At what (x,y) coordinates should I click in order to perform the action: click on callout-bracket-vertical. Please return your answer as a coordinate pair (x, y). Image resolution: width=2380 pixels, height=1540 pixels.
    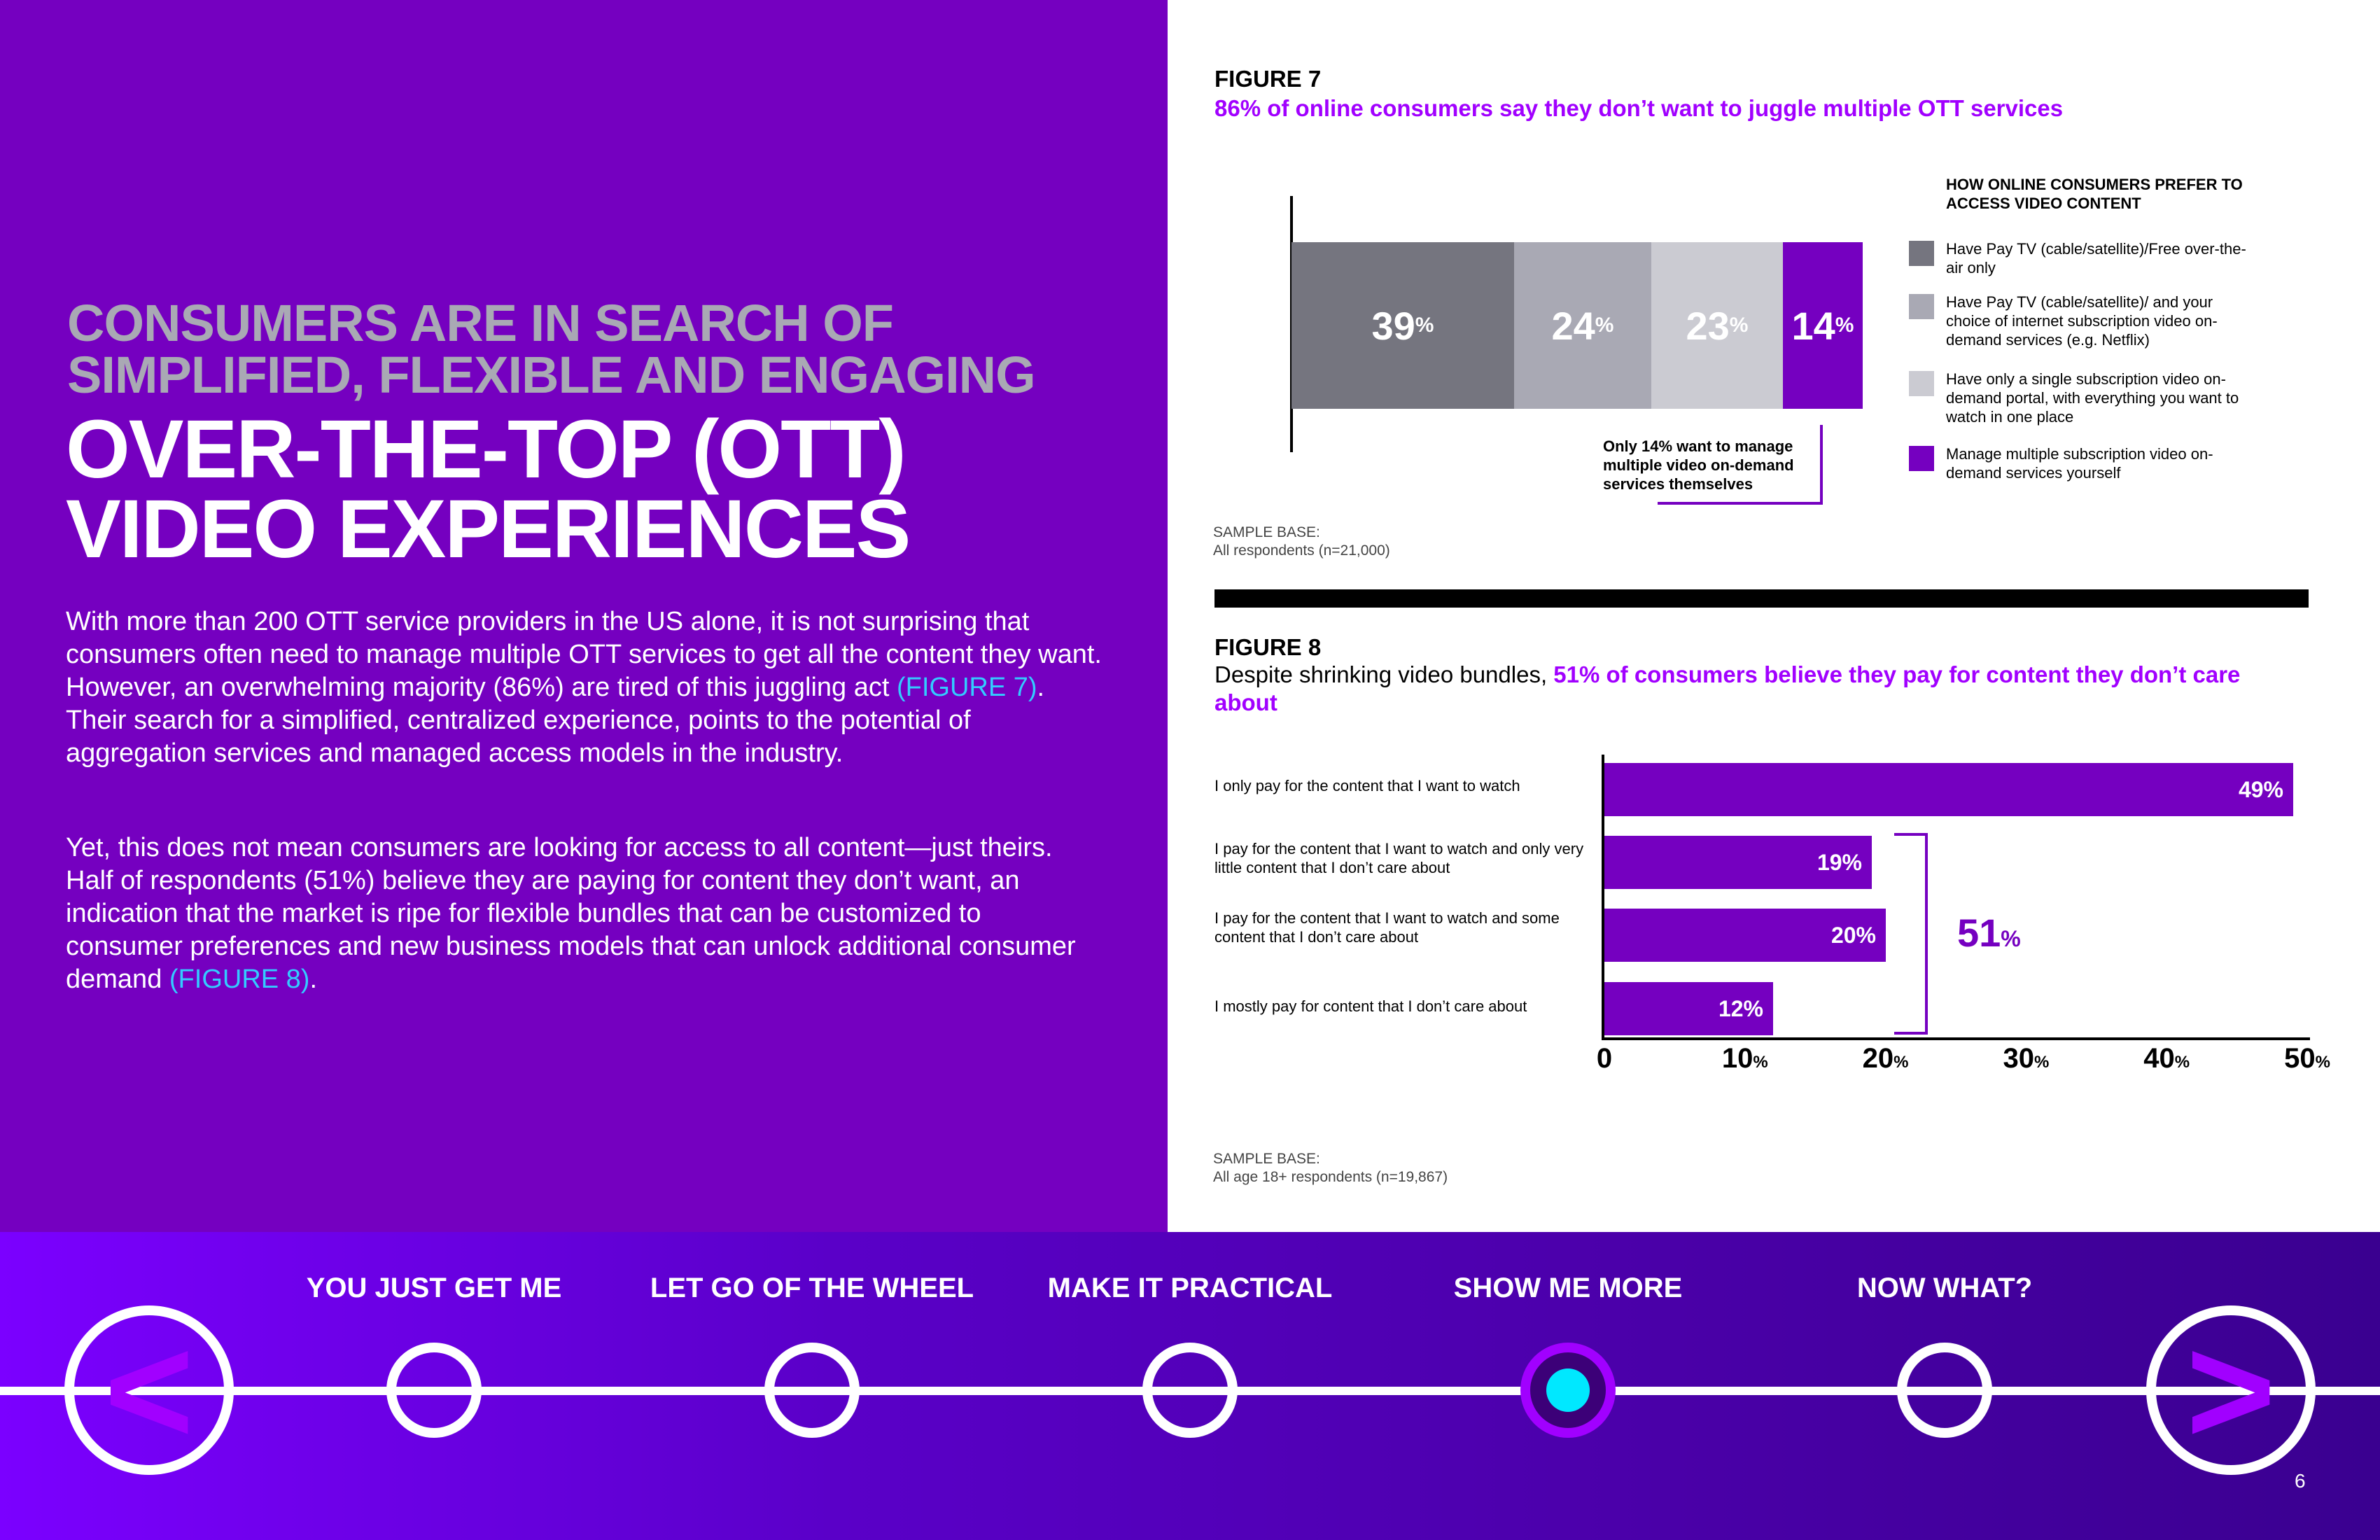
    Looking at the image, I should click on (1821, 465).